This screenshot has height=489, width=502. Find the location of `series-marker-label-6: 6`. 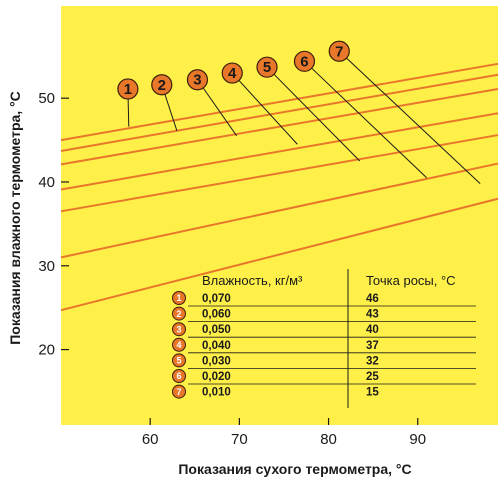

series-marker-label-6: 6 is located at coordinates (304, 61).